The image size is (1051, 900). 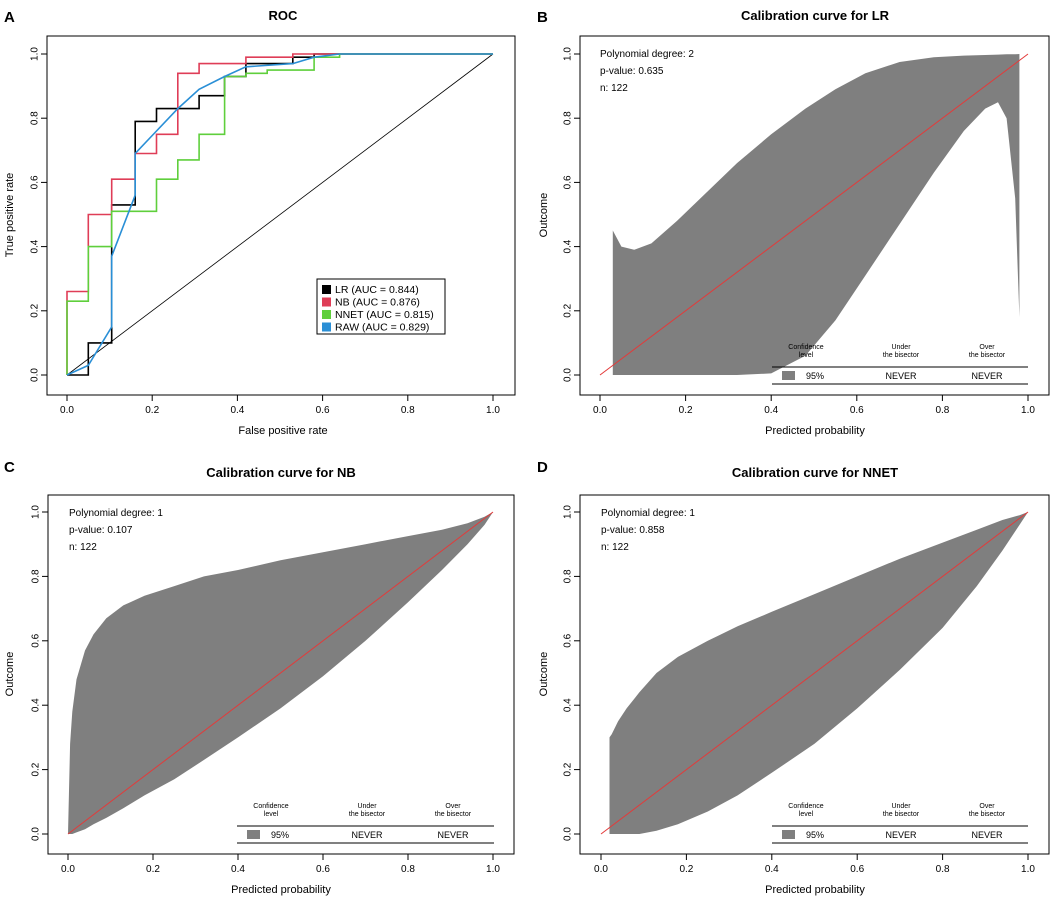 I want to click on chart-title: Calibration curve for LR, so click(x=815, y=15).